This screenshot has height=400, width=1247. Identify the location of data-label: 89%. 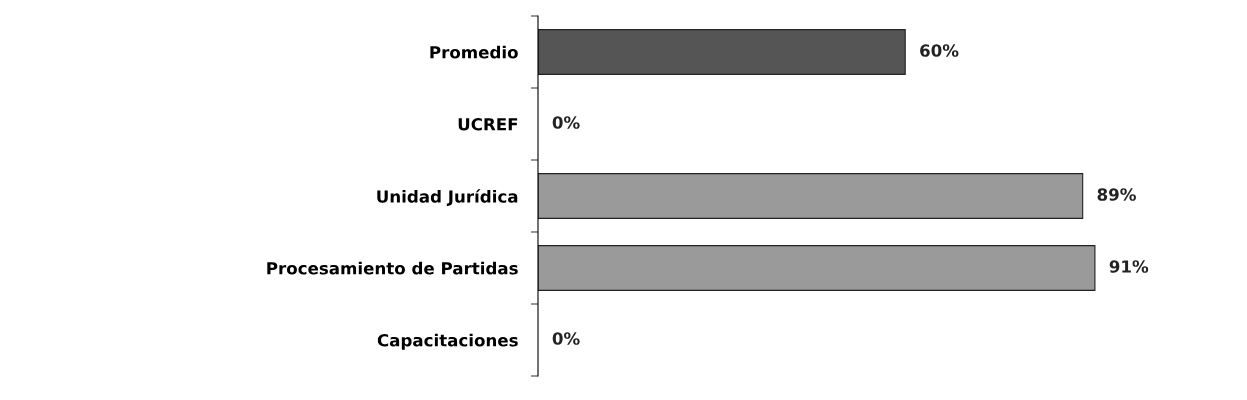
(1116, 194).